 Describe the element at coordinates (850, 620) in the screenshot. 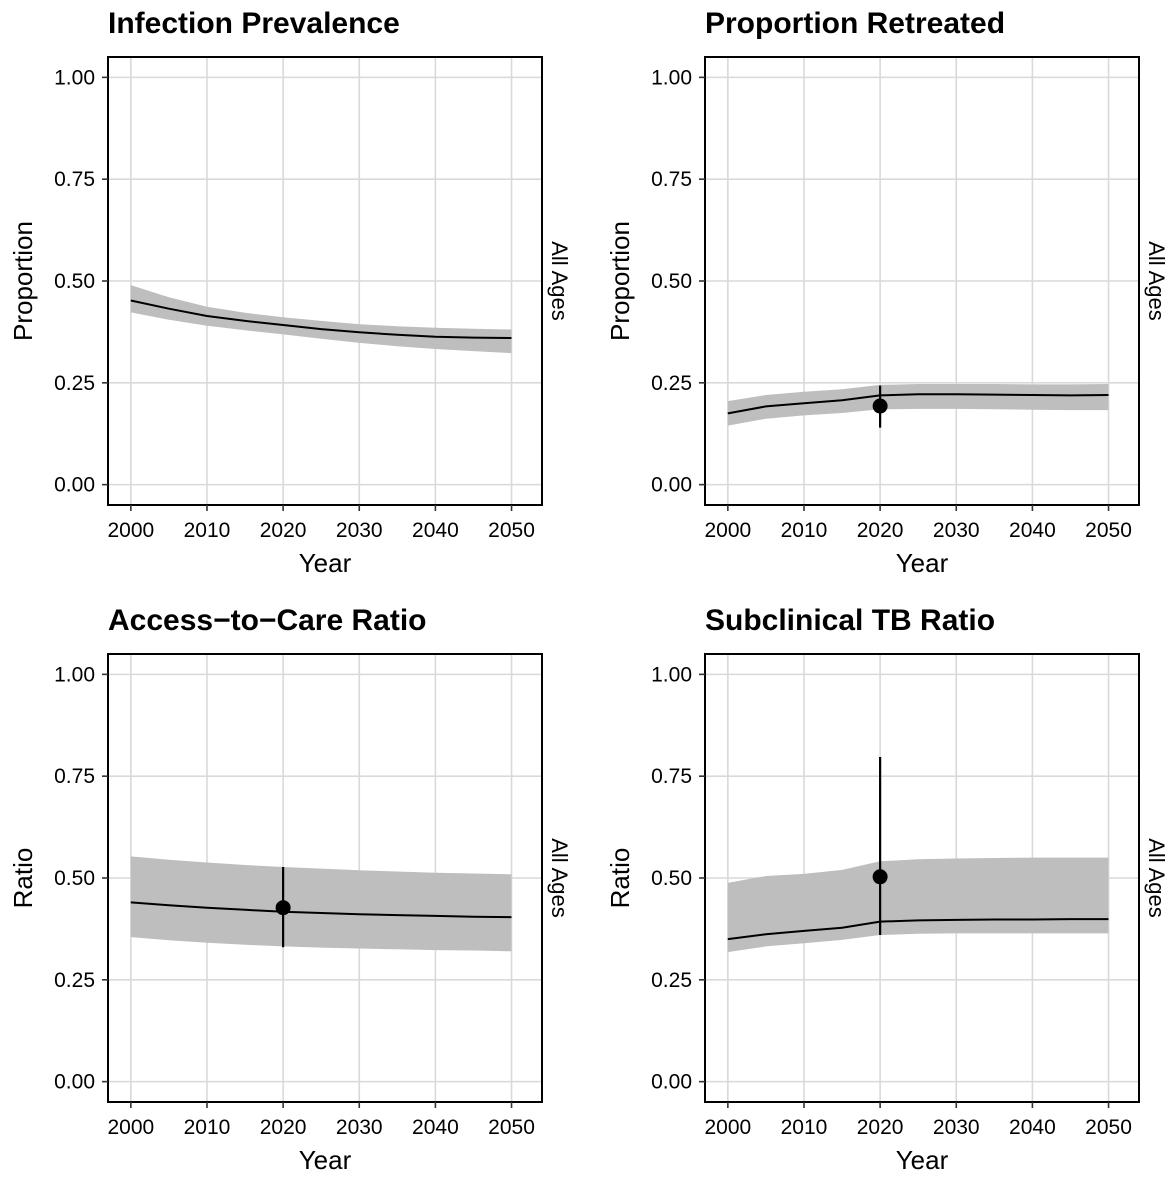

I see `chart-title: Subclinical TB Ratio` at that location.